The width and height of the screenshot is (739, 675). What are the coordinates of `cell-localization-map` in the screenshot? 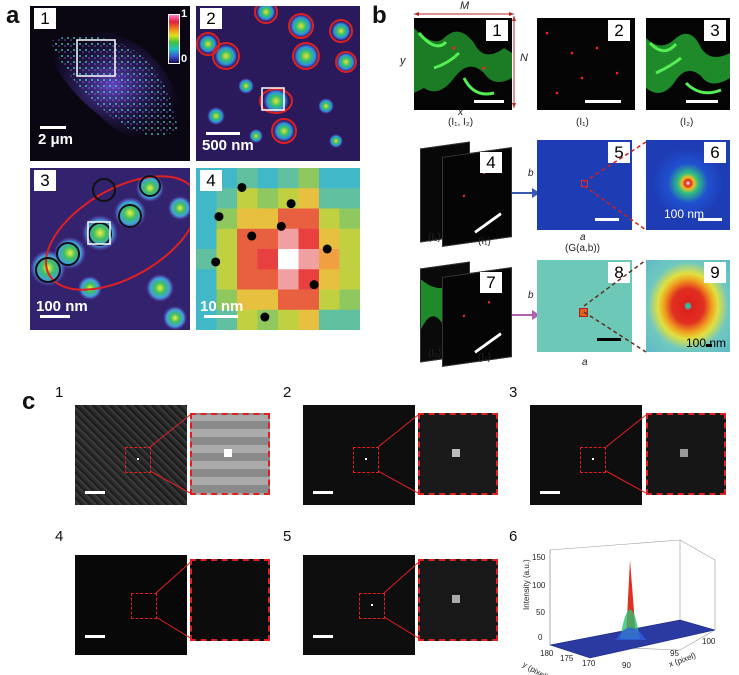 It's located at (112, 85).